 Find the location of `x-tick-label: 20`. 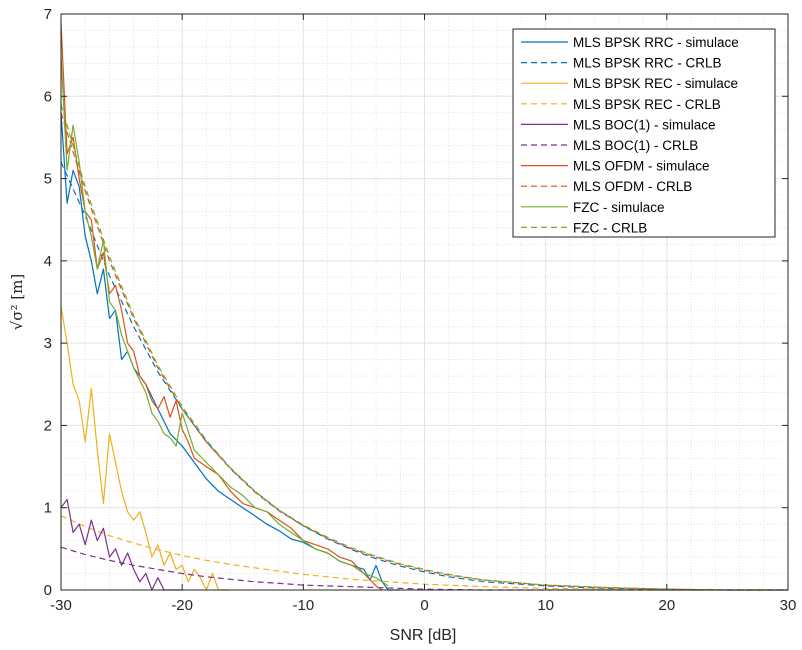

x-tick-label: 20 is located at coordinates (666, 605).